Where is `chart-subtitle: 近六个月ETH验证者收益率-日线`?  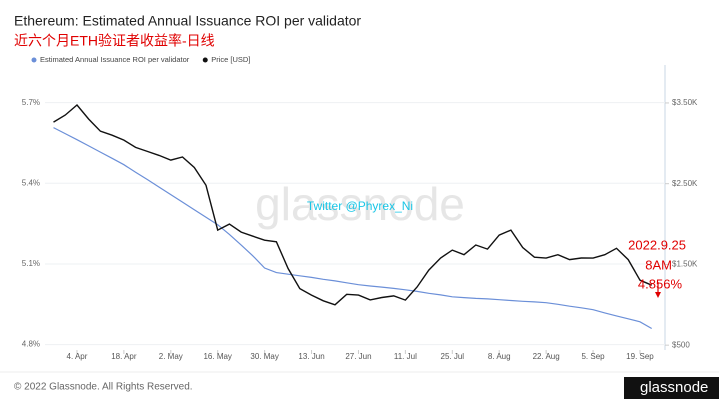
chart-subtitle: 近六个月ETH验证者收益率-日线 is located at coordinates (114, 41).